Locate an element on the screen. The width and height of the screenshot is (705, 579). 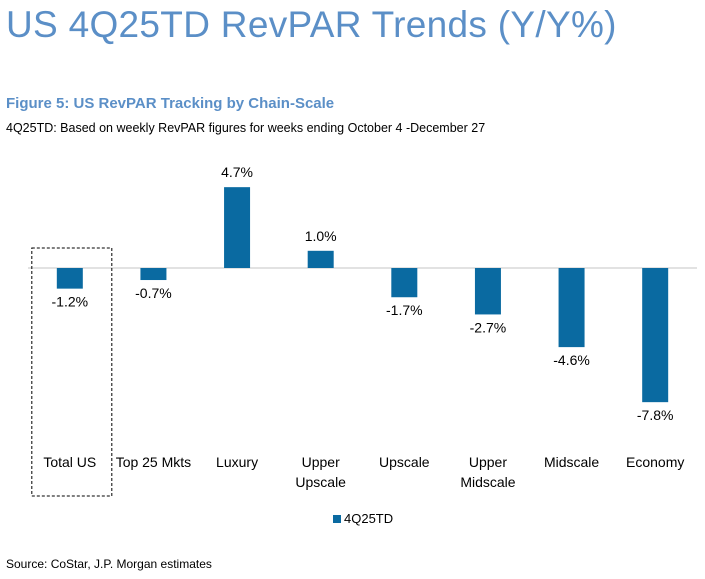
chart-legend: 4Q25TD is located at coordinates (363, 518).